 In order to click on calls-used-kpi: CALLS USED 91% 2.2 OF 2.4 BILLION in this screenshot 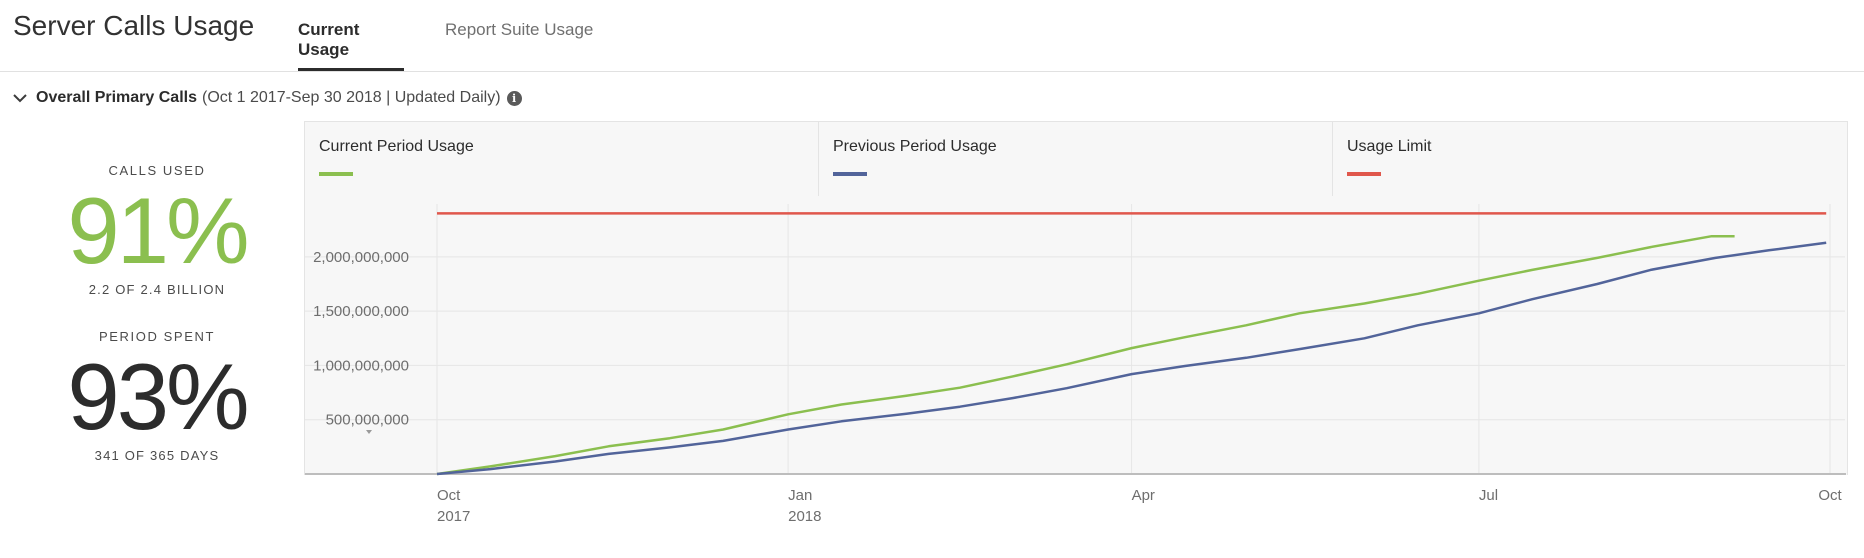, I will do `click(157, 230)`.